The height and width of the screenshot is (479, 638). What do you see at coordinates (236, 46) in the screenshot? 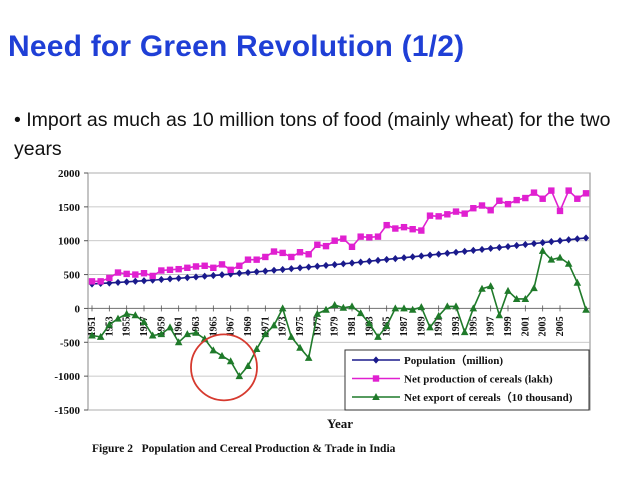
I see `slide-title: Need for Green Revolution (1/2)` at bounding box center [236, 46].